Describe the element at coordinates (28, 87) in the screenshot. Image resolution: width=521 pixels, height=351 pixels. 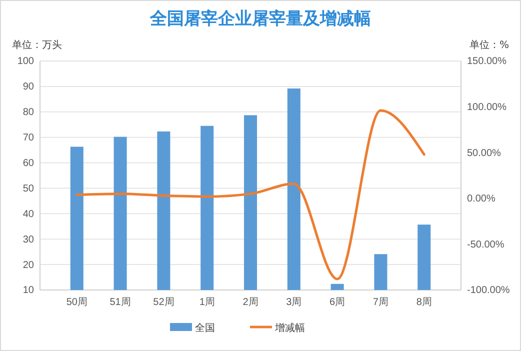
I see `y-tick-label: 90` at that location.